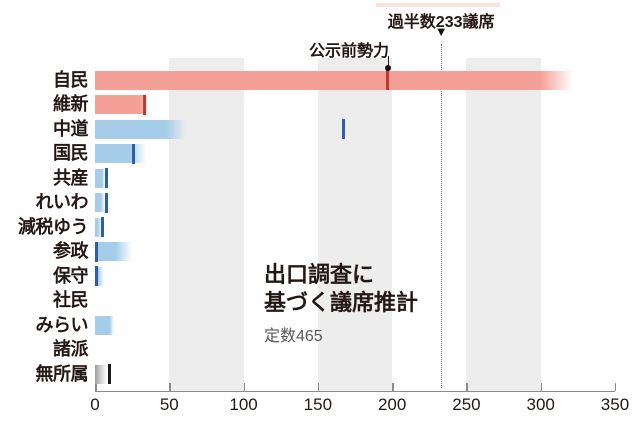  What do you see at coordinates (438, 5) in the screenshot?
I see `cropped-text-remnant` at bounding box center [438, 5].